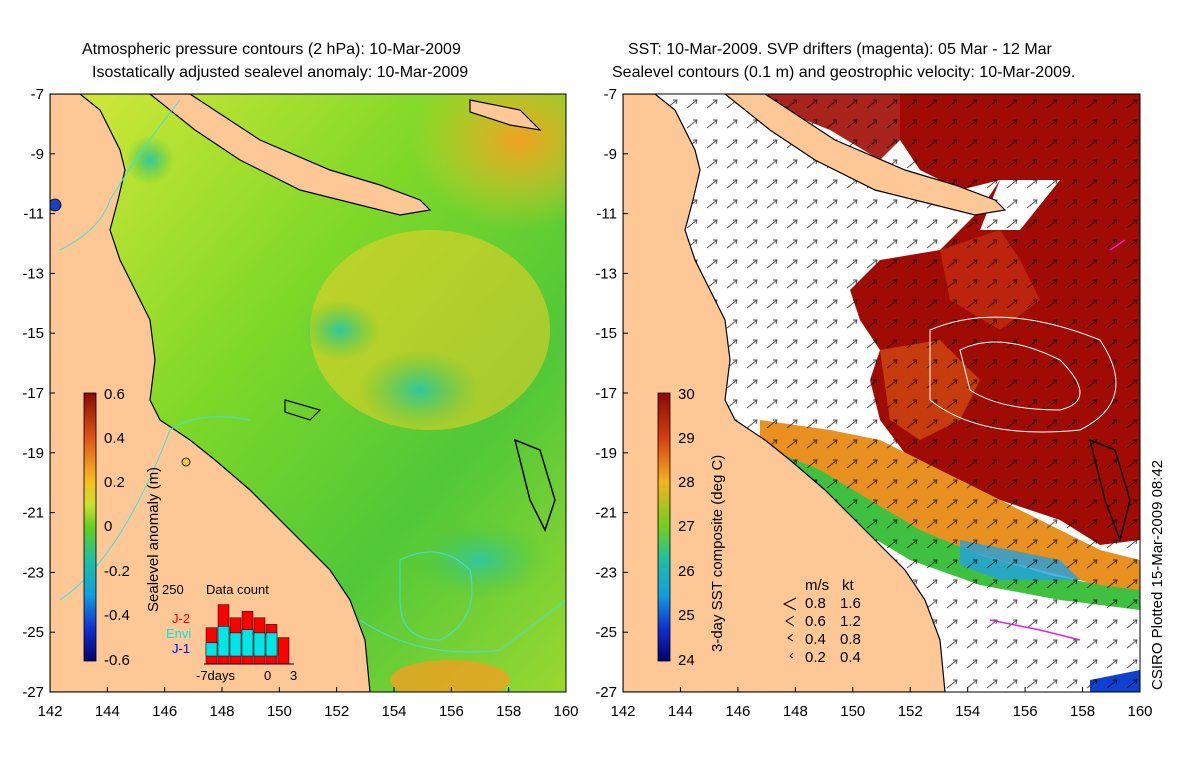 Image resolution: width=1200 pixels, height=780 pixels. What do you see at coordinates (90, 527) in the screenshot?
I see `anomaly-colorbar` at bounding box center [90, 527].